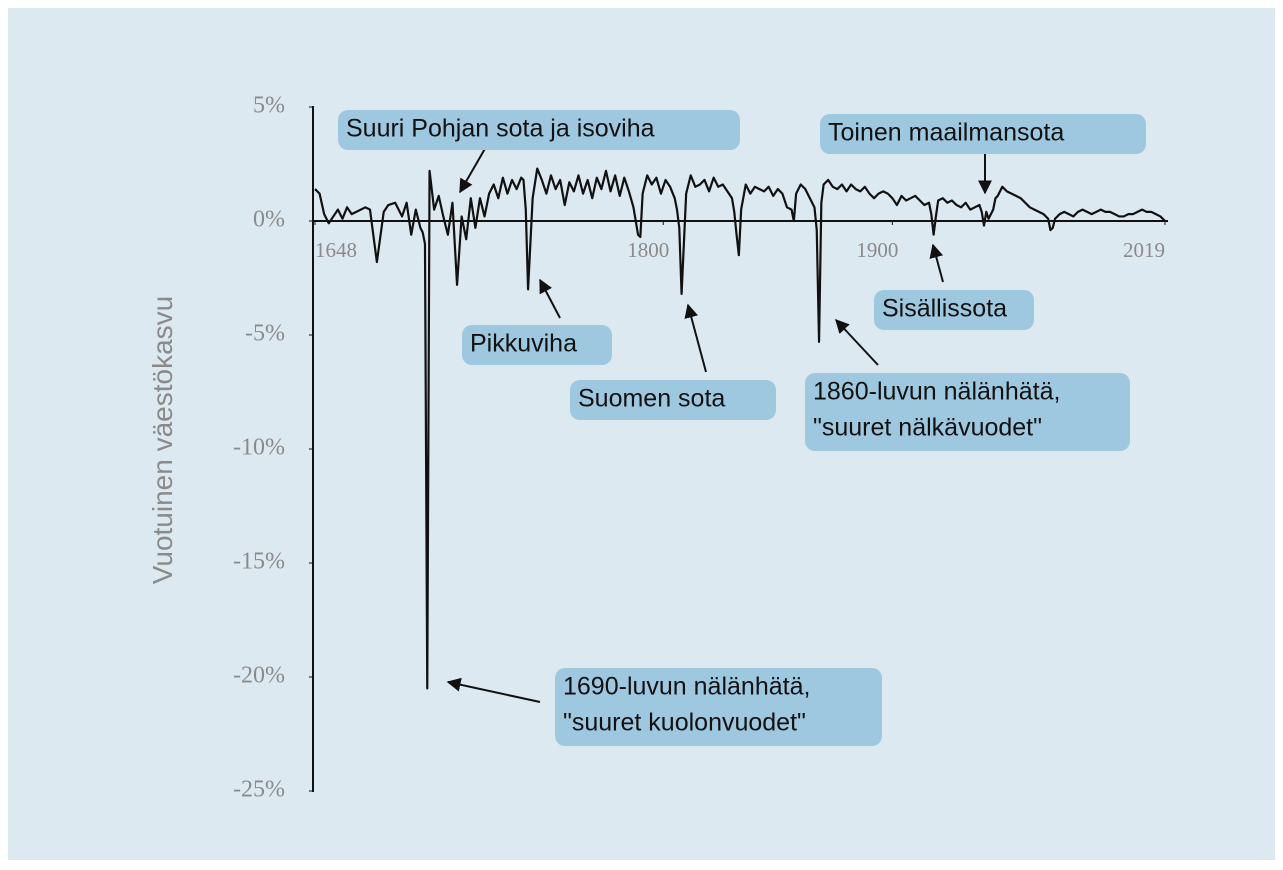  What do you see at coordinates (265, 334) in the screenshot?
I see `y-tick-label: -5%` at bounding box center [265, 334].